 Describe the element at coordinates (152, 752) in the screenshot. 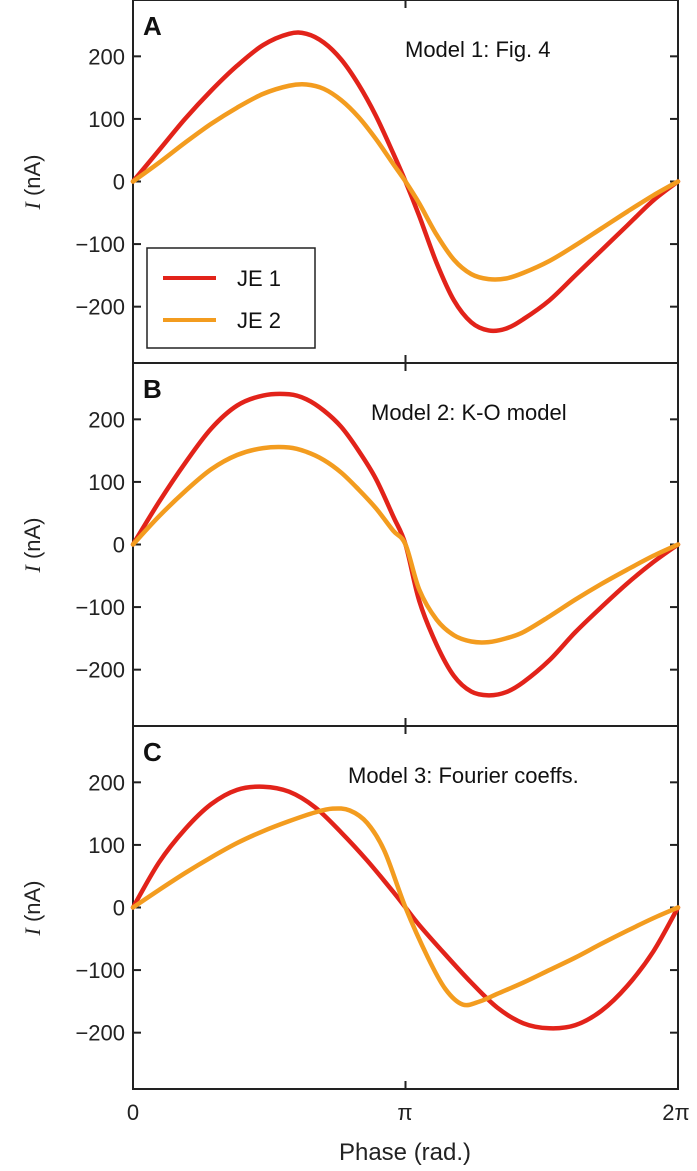

I see `panel-letter-c: C` at that location.